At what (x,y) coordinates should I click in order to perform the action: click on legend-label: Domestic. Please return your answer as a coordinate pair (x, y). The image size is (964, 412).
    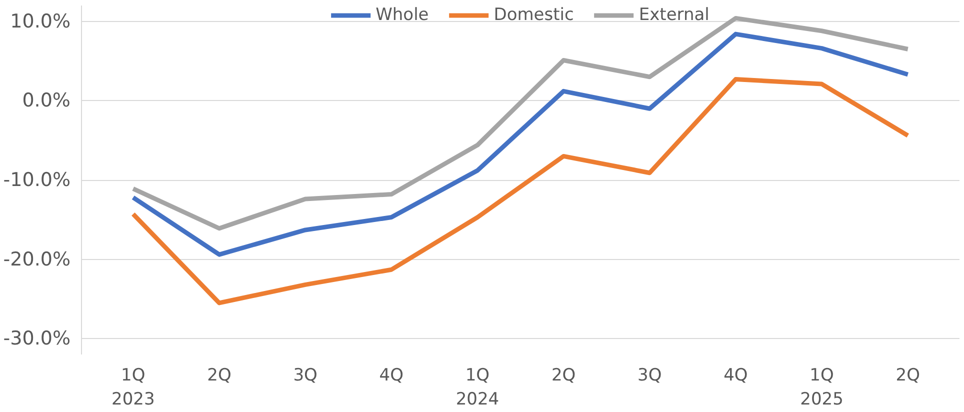
    Looking at the image, I should click on (534, 15).